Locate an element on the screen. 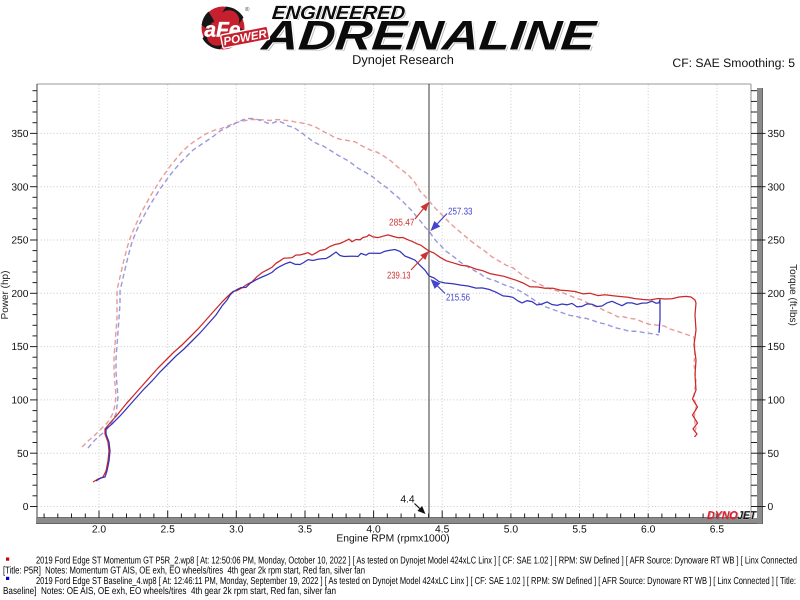  svg-text: 4.0 is located at coordinates (373, 530).